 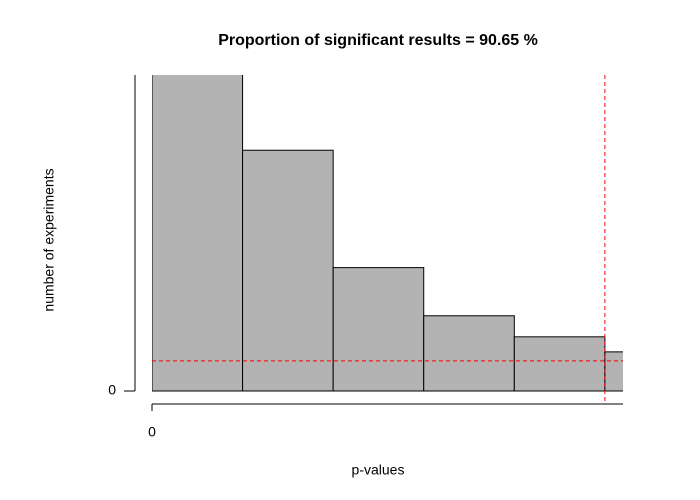 What do you see at coordinates (152, 432) in the screenshot?
I see `x-tick-label: 0` at bounding box center [152, 432].